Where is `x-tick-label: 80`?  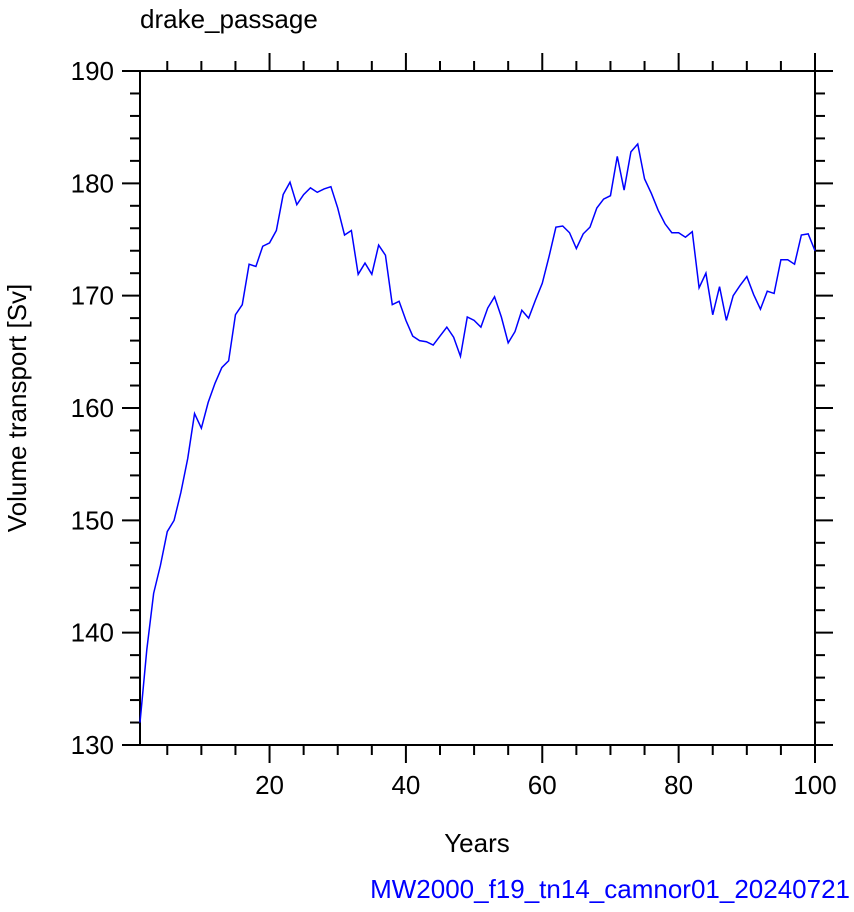
x-tick-label: 80 is located at coordinates (678, 785).